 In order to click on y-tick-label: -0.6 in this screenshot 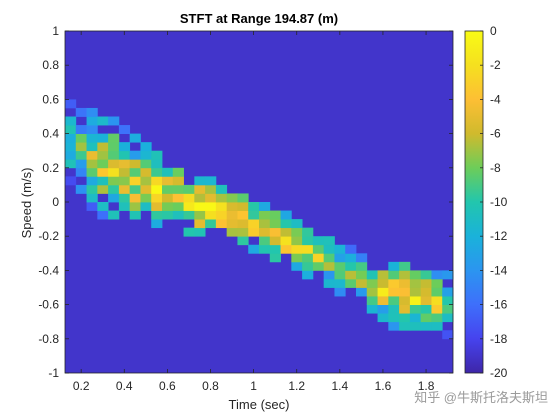, I will do `click(48, 305)`.